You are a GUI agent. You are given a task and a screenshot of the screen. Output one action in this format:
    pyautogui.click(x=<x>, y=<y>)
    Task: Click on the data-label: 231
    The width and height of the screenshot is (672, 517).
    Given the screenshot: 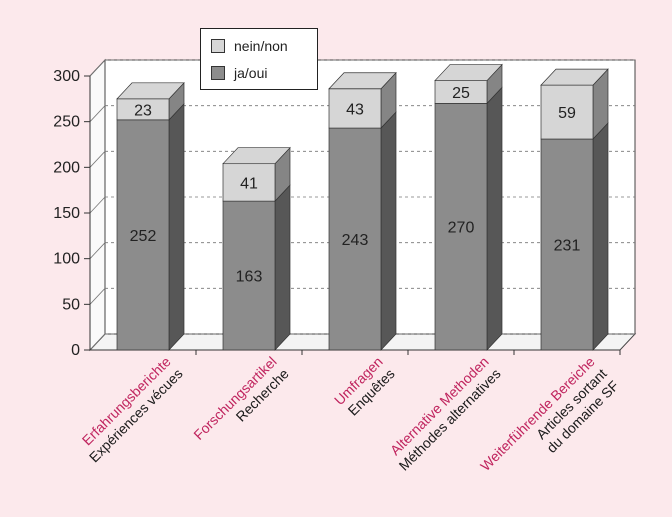 What is the action you would take?
    pyautogui.click(x=567, y=246)
    